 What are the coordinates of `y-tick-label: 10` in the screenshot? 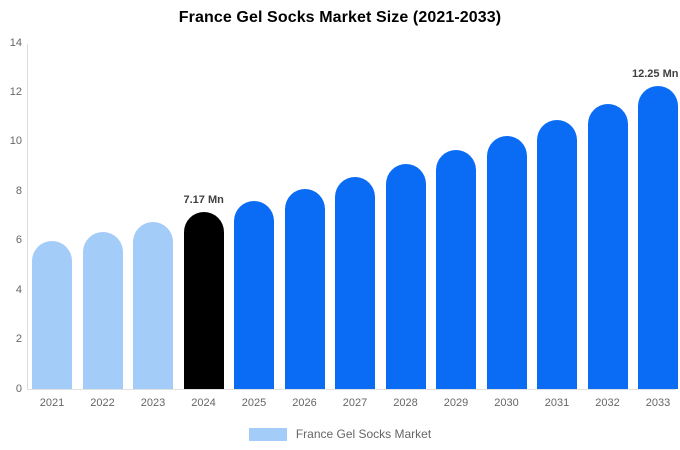 It's located at (15, 141).